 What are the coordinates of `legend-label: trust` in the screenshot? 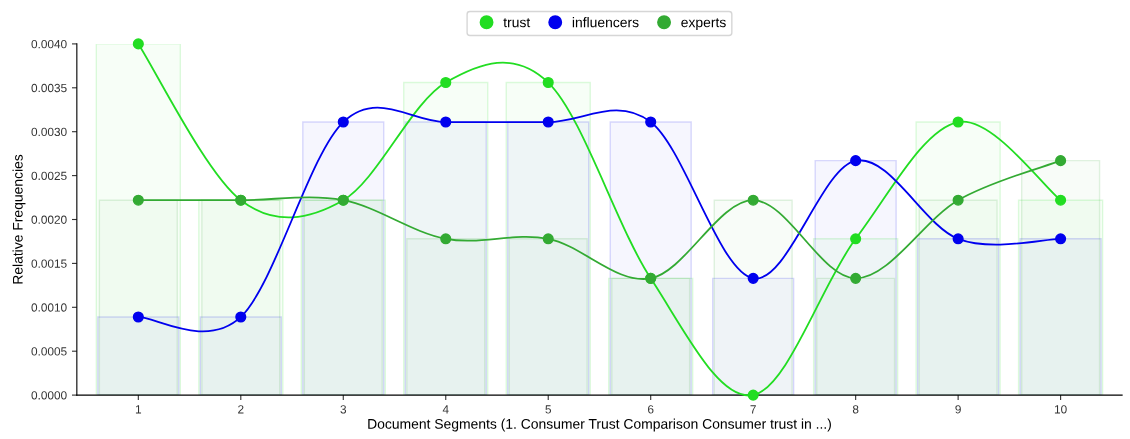 It's located at (517, 23).